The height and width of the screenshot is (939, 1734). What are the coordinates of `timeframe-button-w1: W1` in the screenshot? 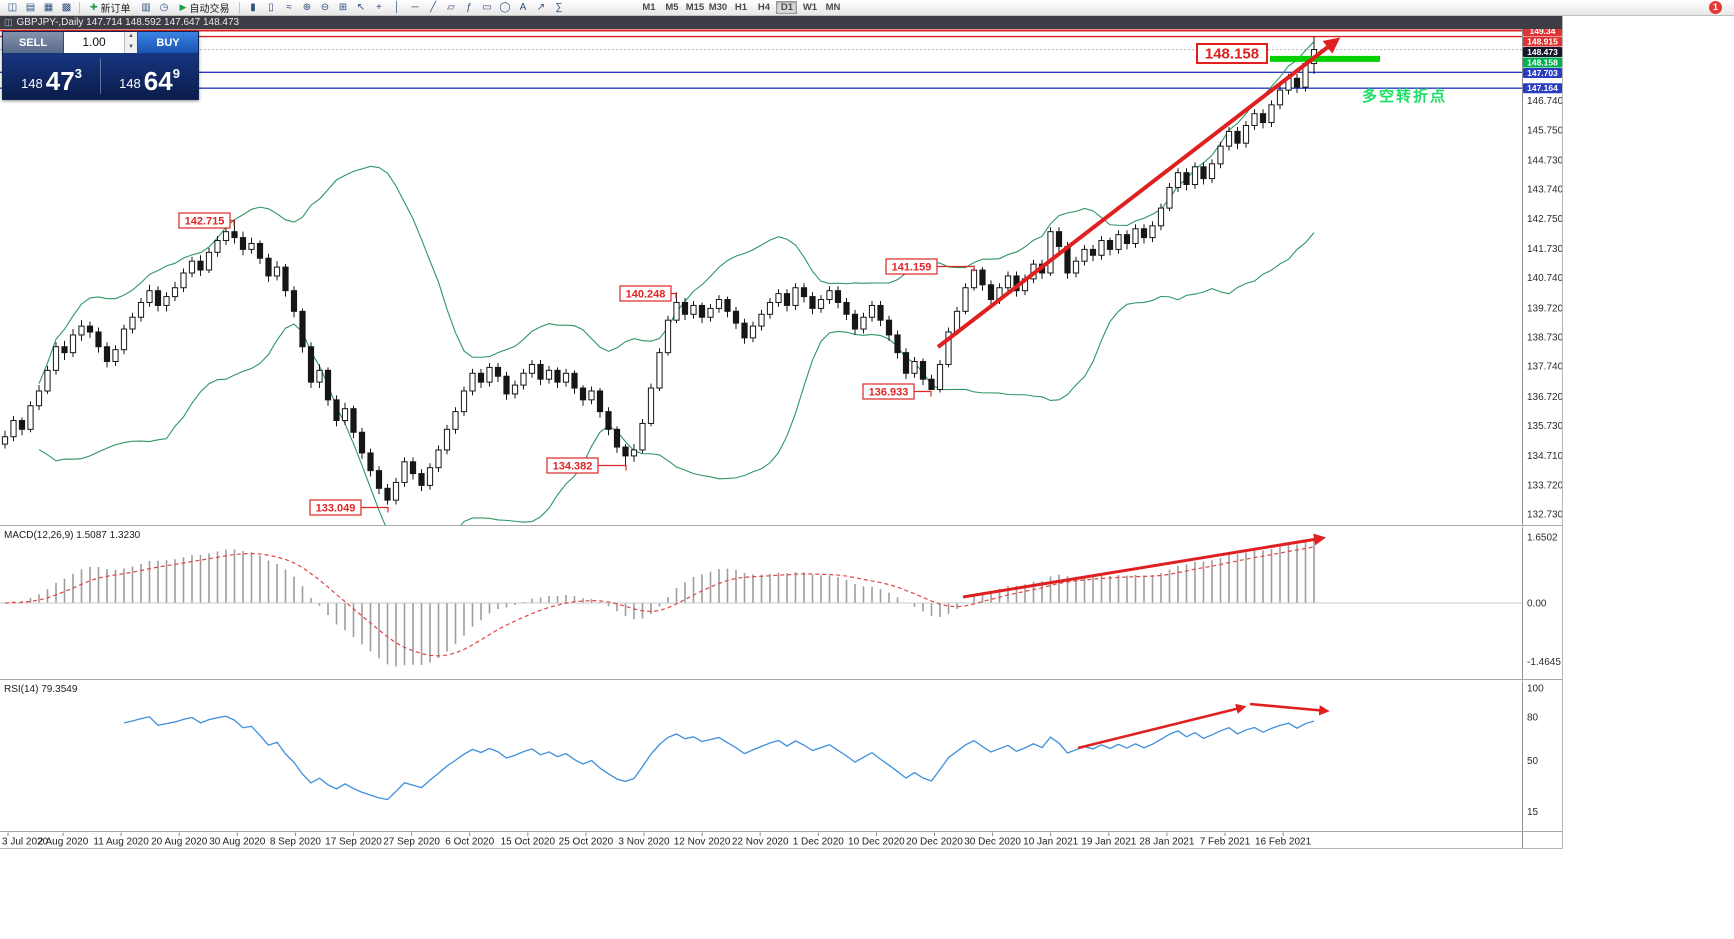 It's located at (810, 7).